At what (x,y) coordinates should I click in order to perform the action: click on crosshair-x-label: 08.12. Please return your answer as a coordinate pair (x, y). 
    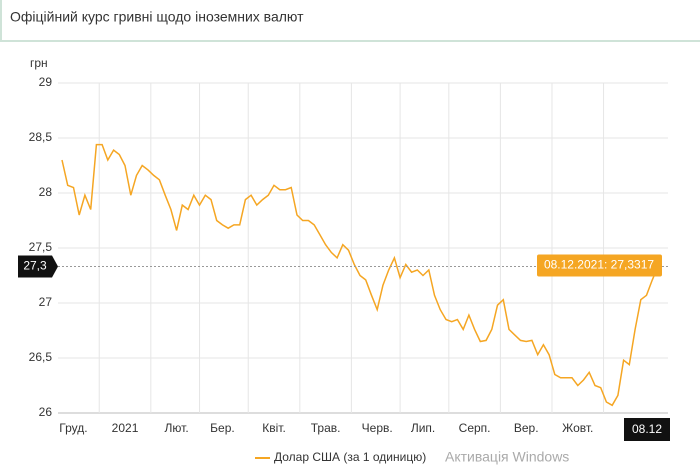
    Looking at the image, I should click on (647, 429).